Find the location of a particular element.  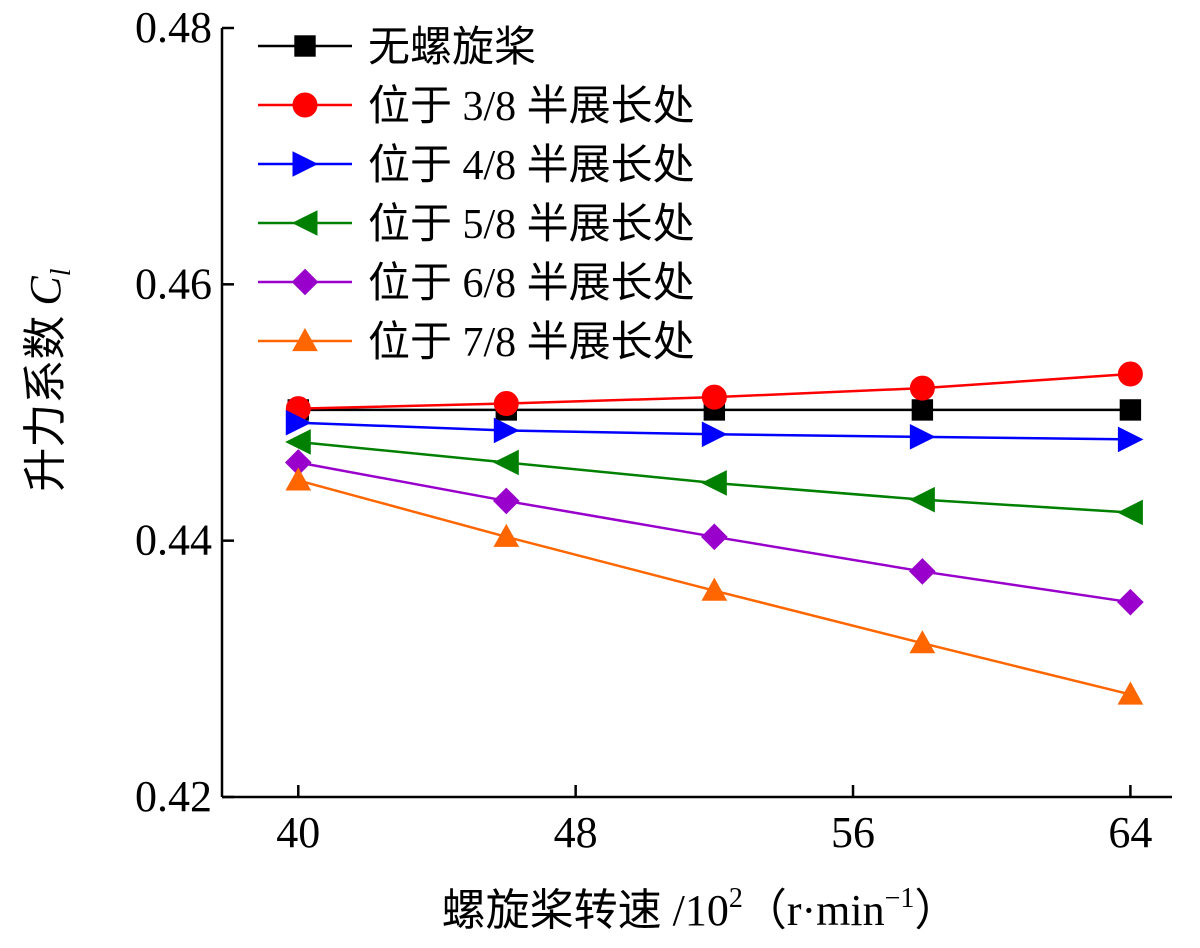

legend-label: 位于 6/8 半展长处 is located at coordinates (531, 283).